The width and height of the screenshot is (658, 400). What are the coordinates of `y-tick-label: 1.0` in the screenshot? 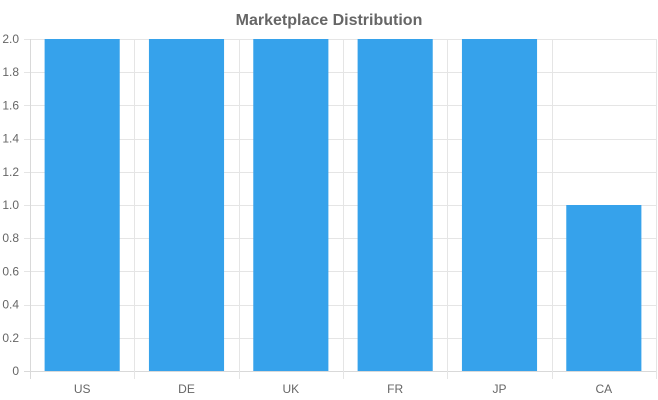 It's located at (10, 205).